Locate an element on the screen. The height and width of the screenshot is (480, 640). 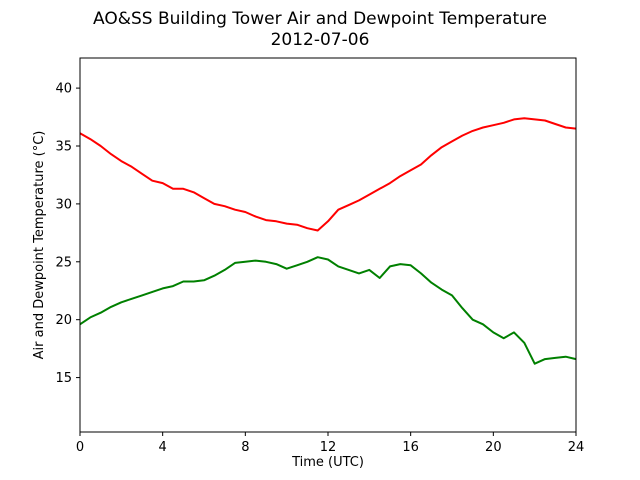
y-axis-label: Air and Dewpoint Temperature (°C) is located at coordinates (39, 245).